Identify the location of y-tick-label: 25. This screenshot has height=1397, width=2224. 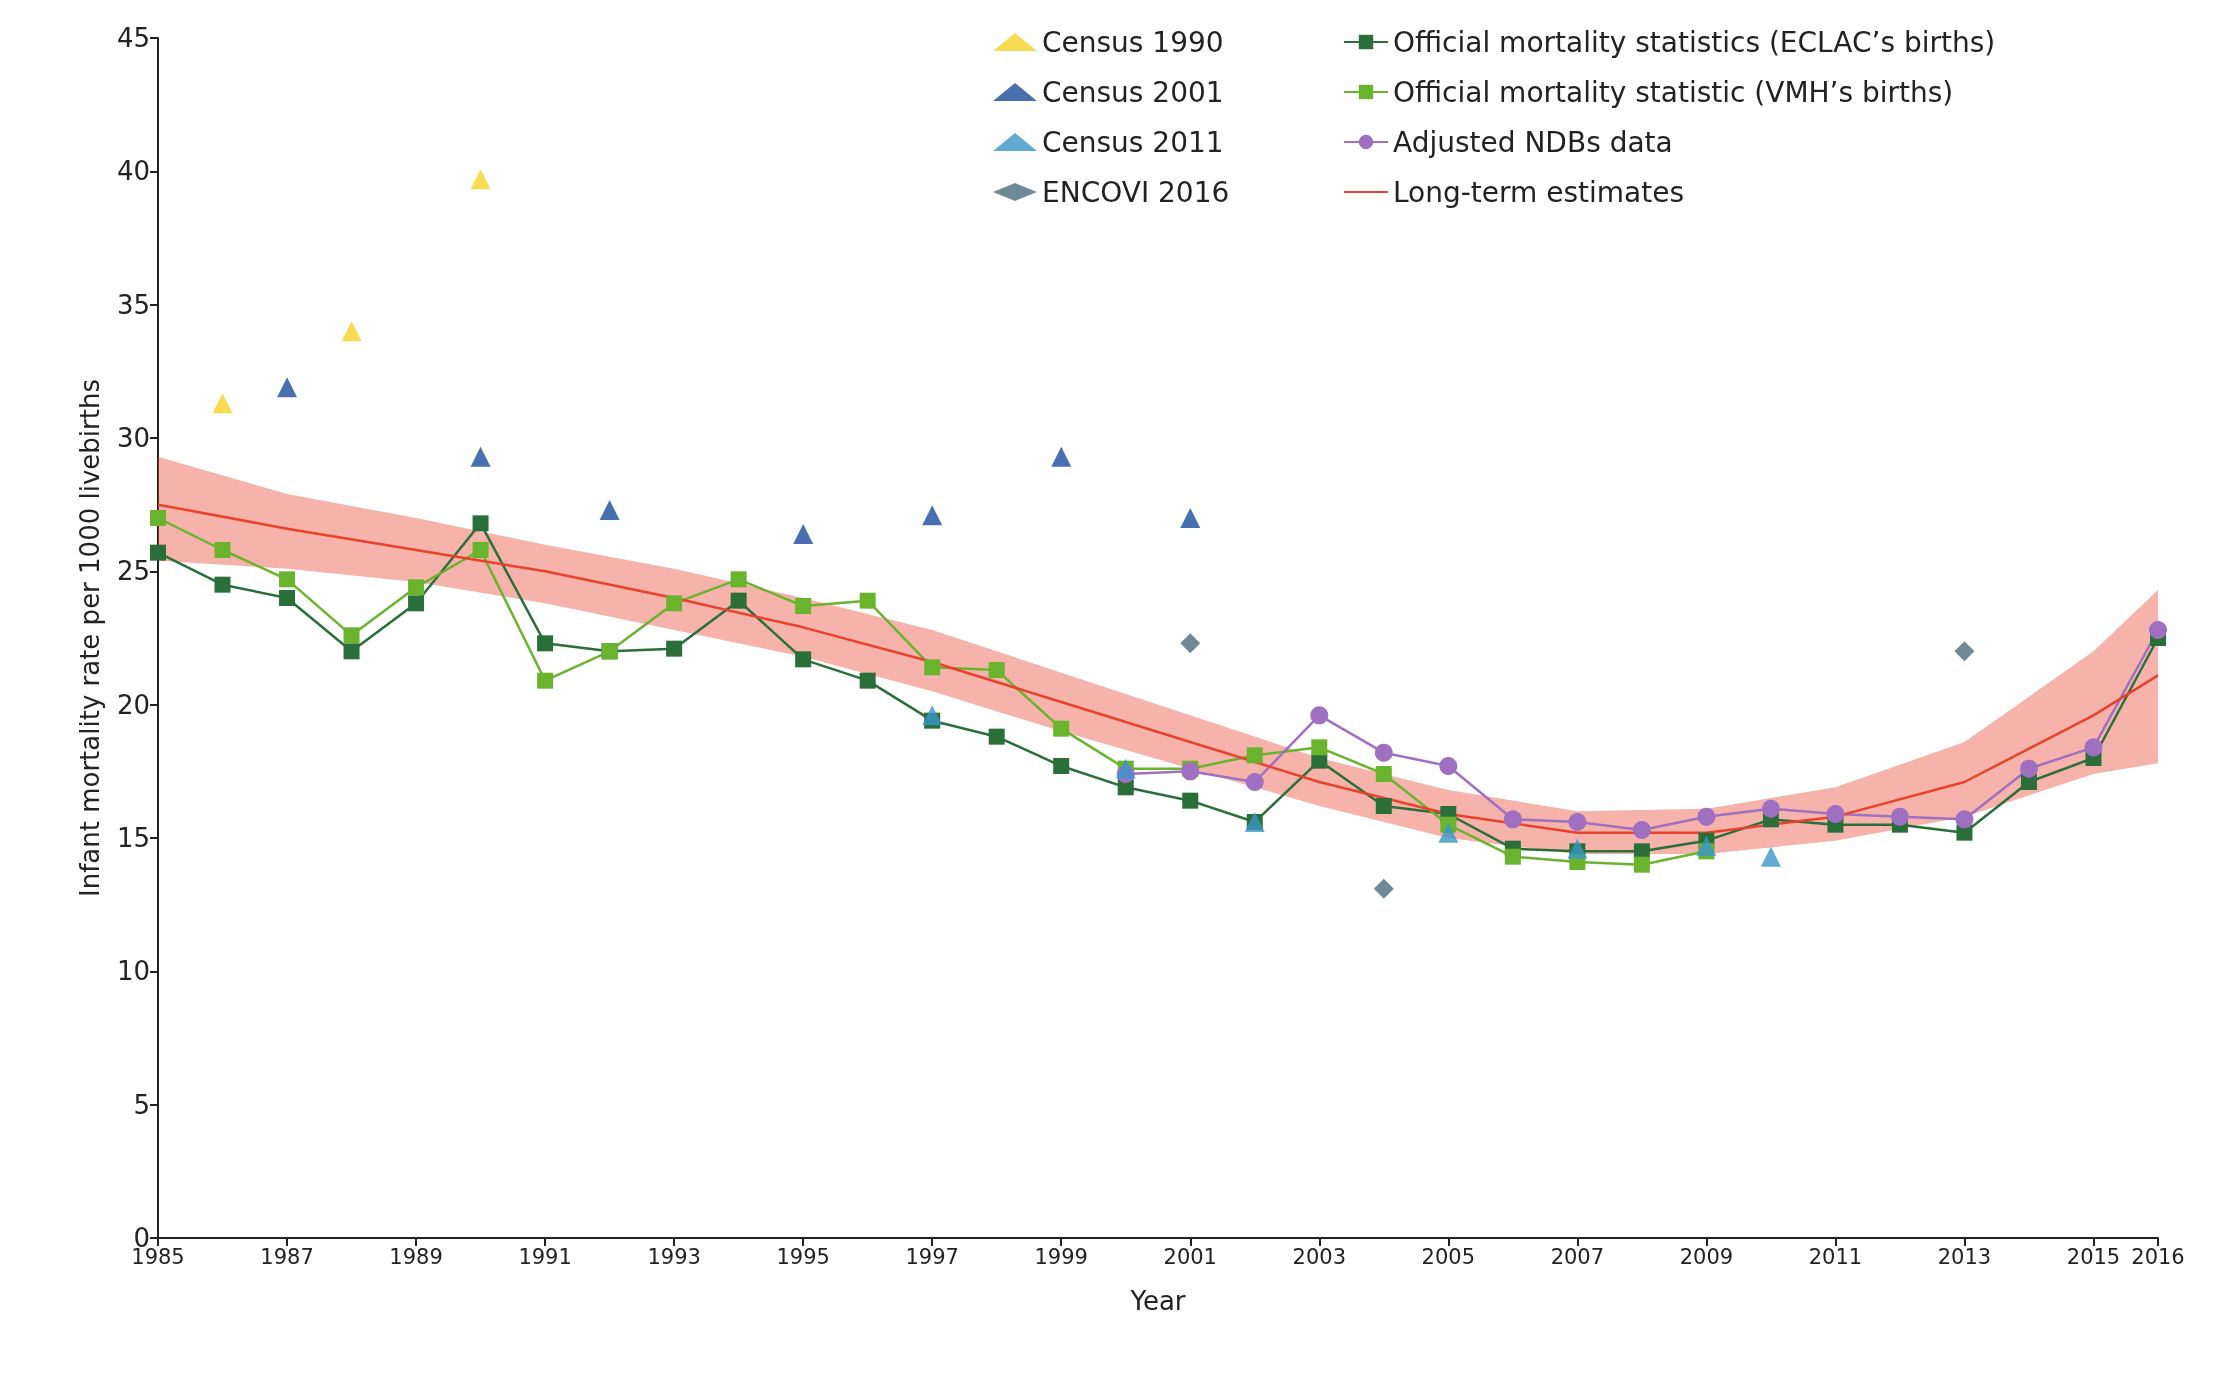
(133, 571).